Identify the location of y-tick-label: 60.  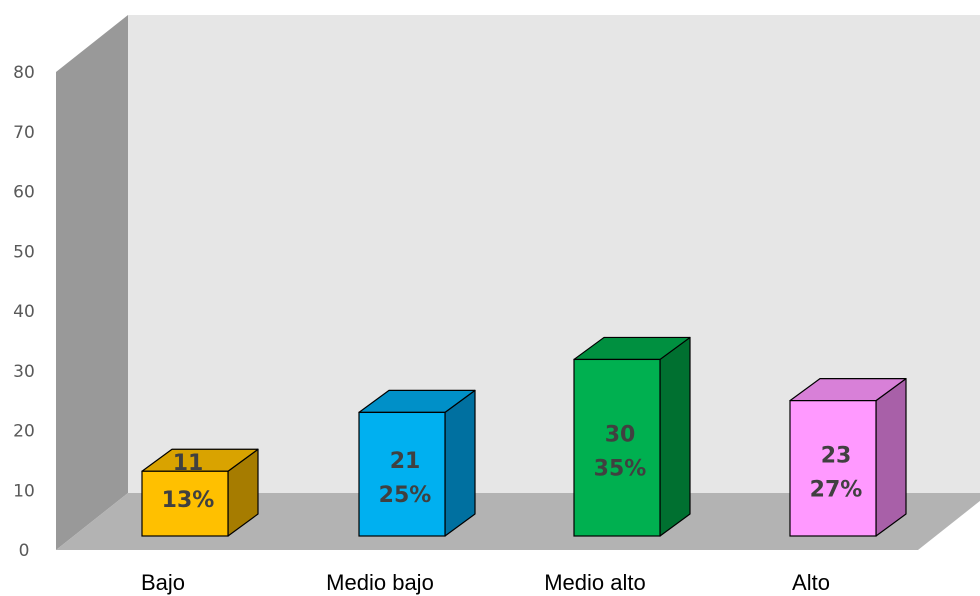
(24, 193).